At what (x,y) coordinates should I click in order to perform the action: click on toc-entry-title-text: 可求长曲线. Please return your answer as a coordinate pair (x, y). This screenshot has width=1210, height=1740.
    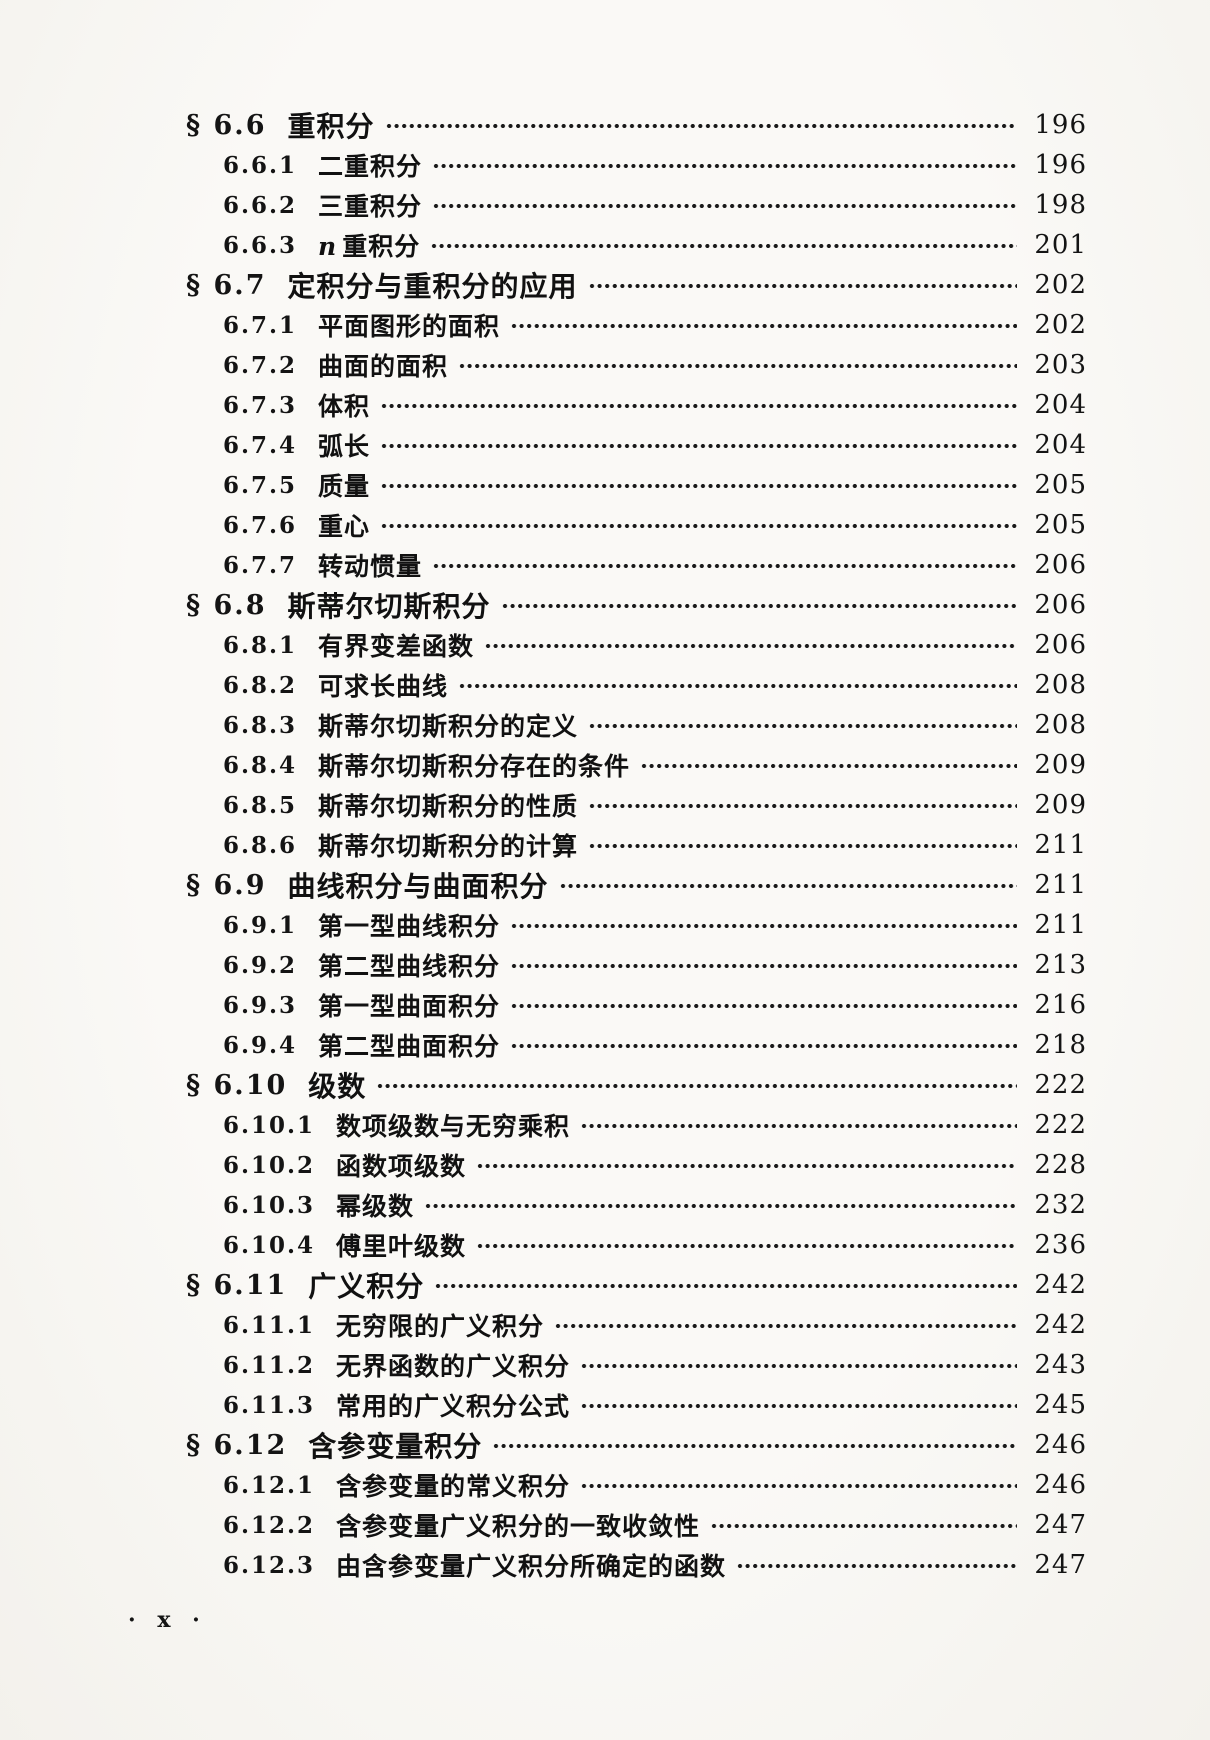
    Looking at the image, I should click on (383, 687).